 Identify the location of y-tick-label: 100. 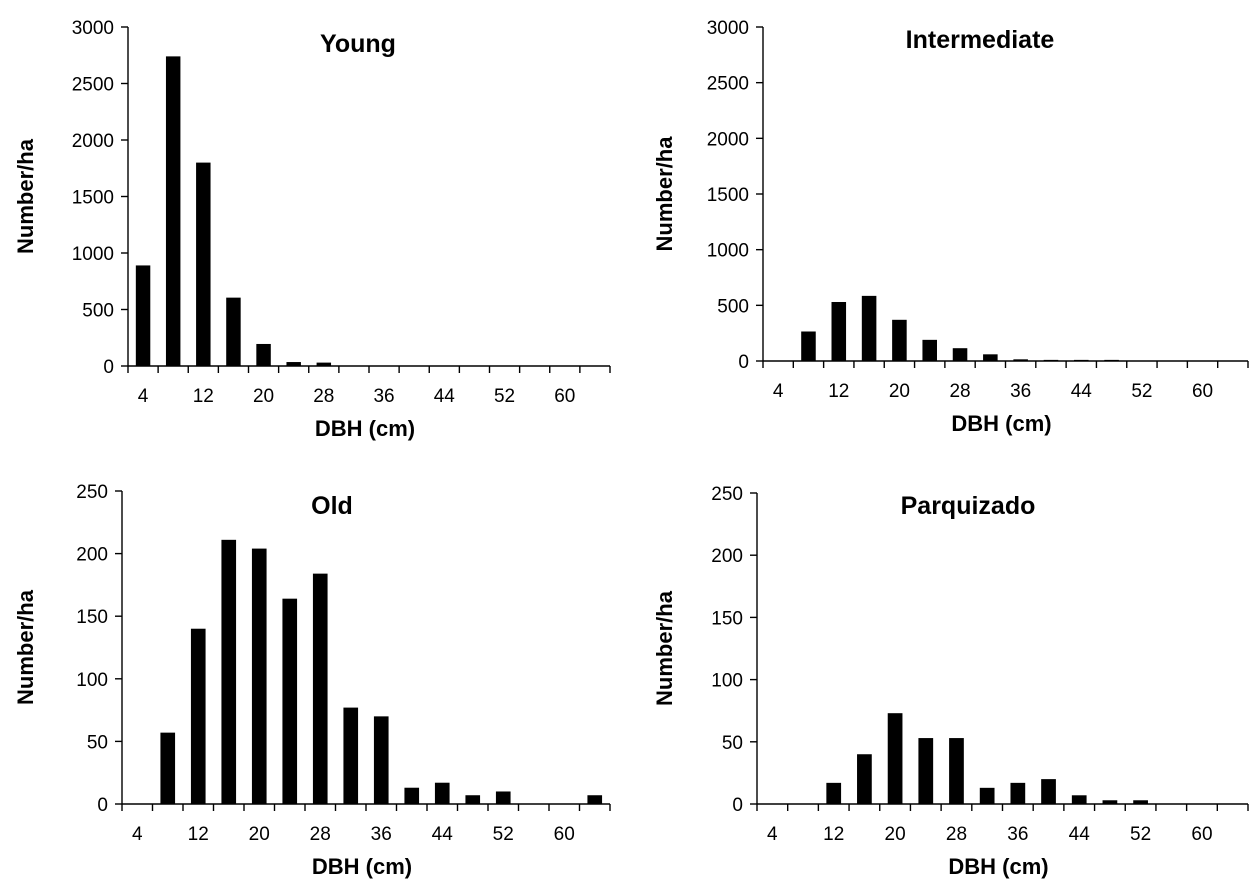
(92, 680).